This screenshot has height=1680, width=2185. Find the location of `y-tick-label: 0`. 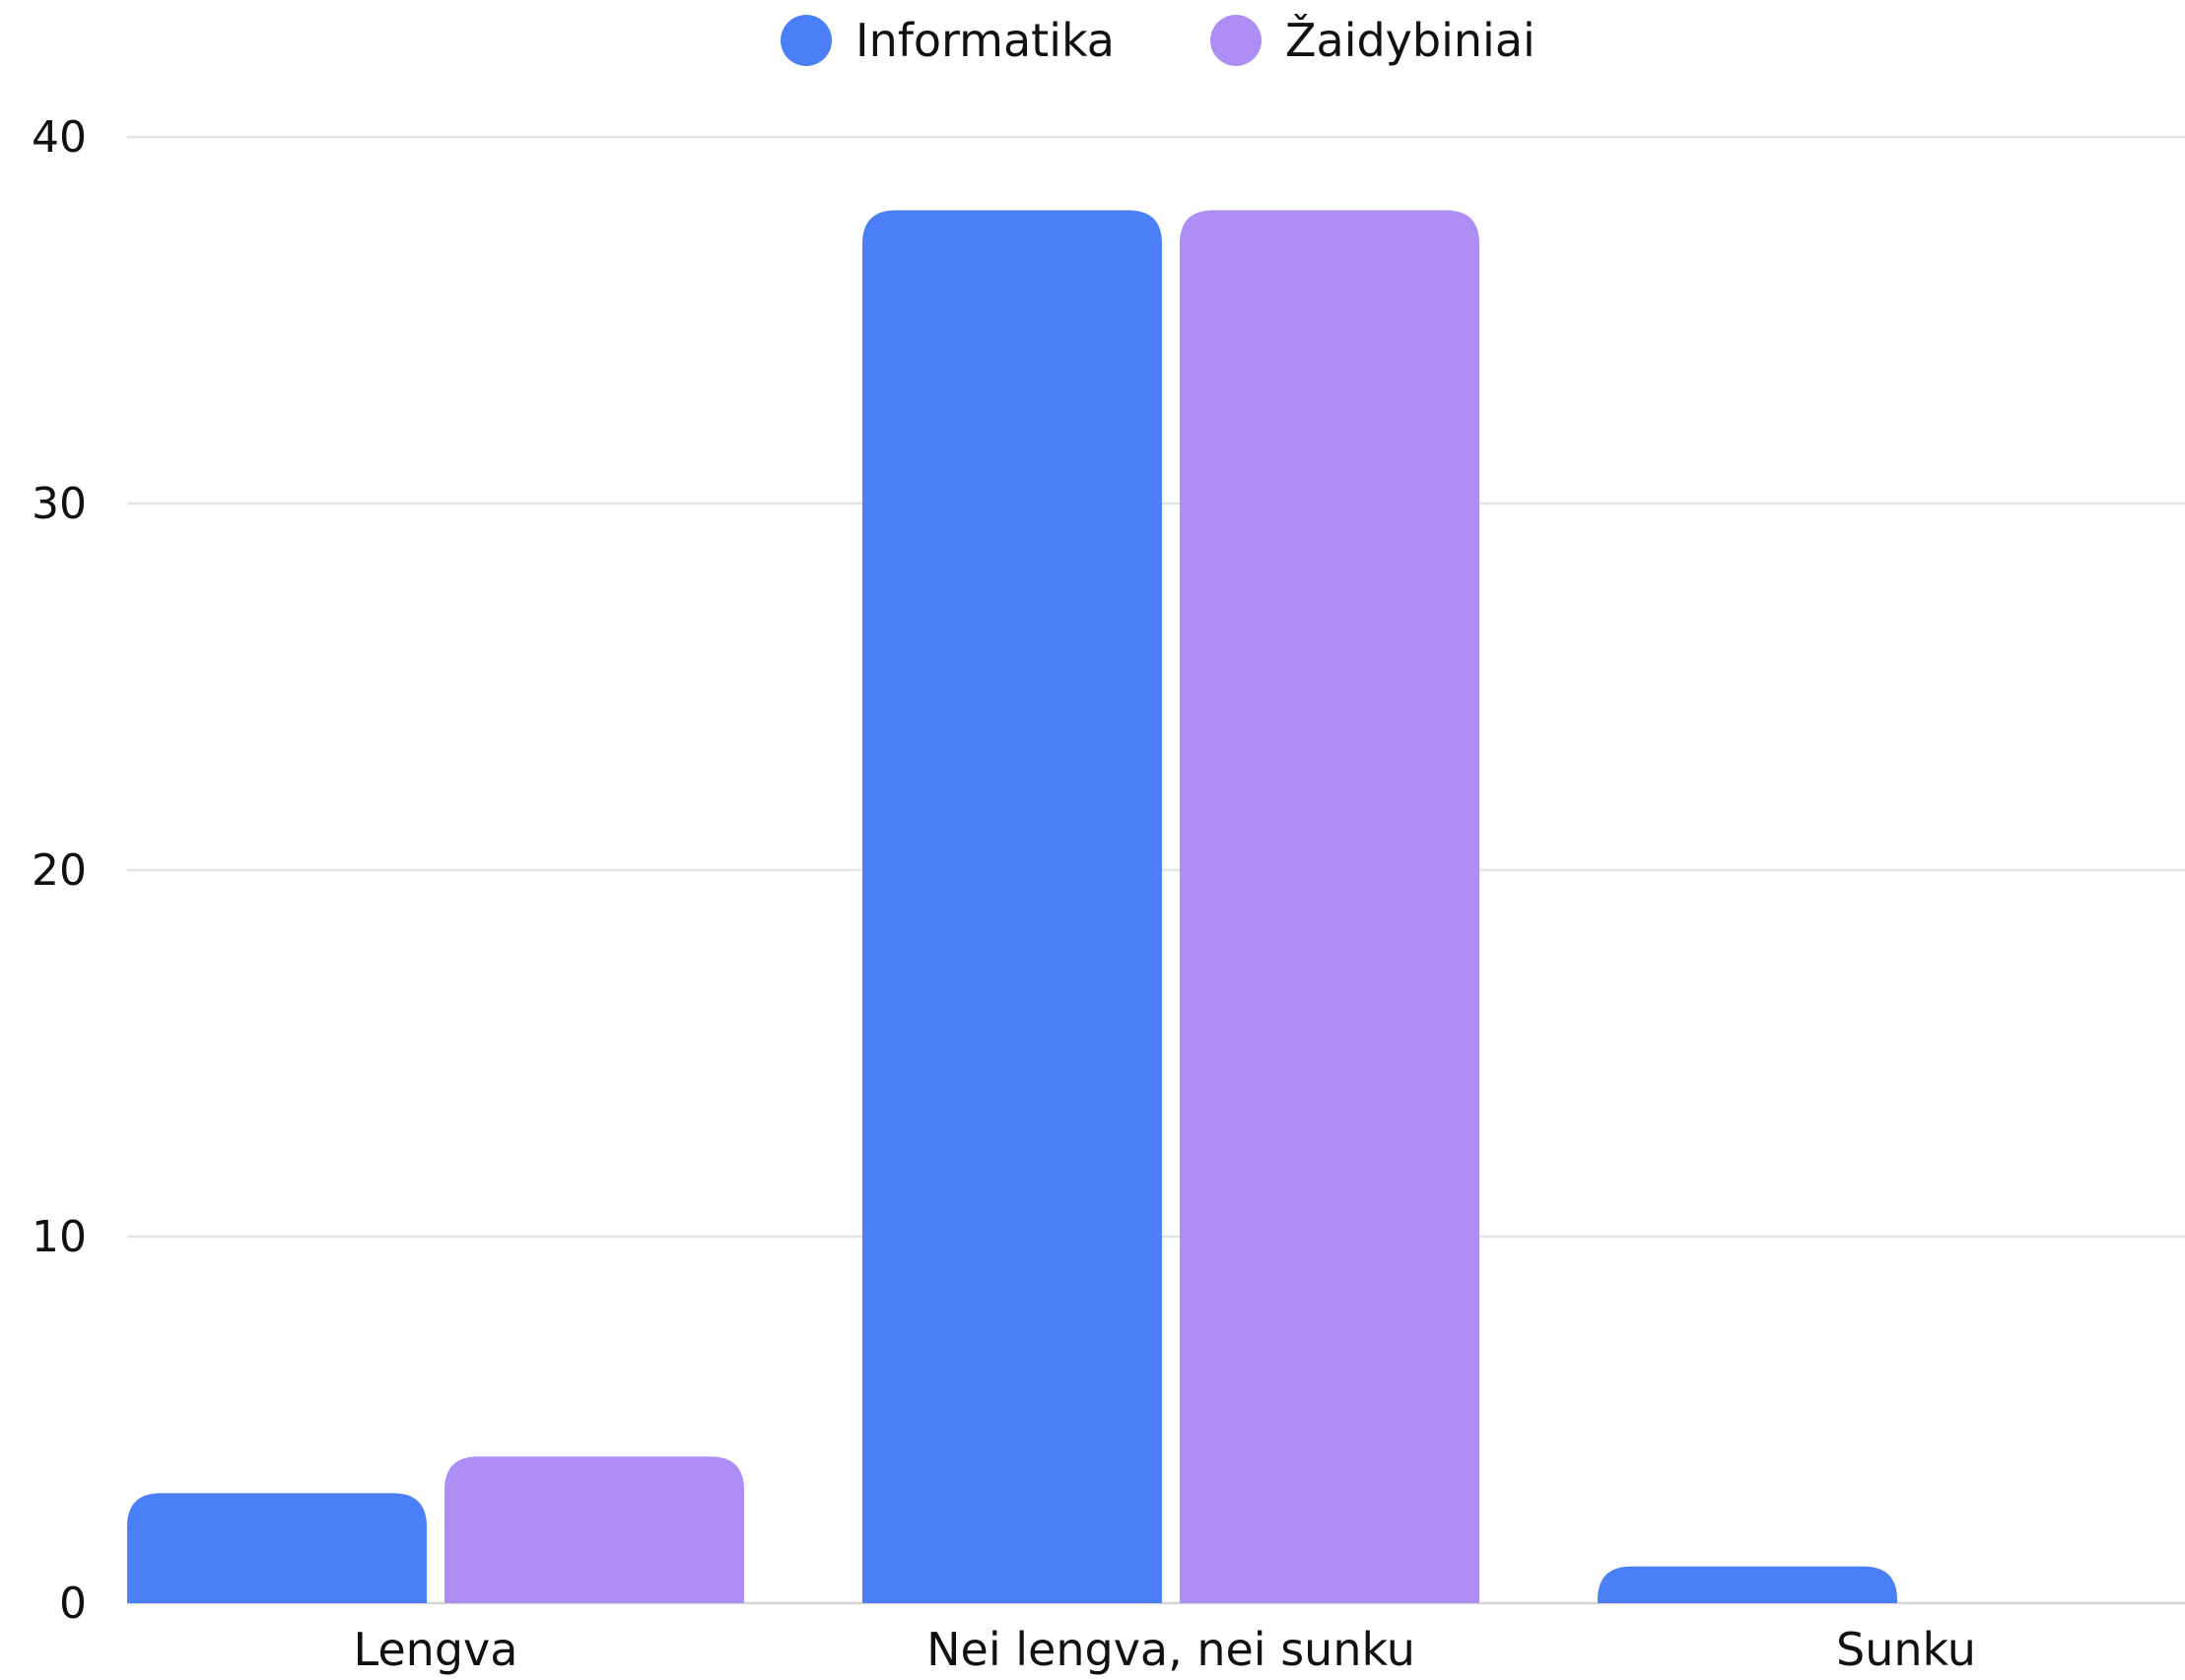

y-tick-label: 0 is located at coordinates (73, 1604).